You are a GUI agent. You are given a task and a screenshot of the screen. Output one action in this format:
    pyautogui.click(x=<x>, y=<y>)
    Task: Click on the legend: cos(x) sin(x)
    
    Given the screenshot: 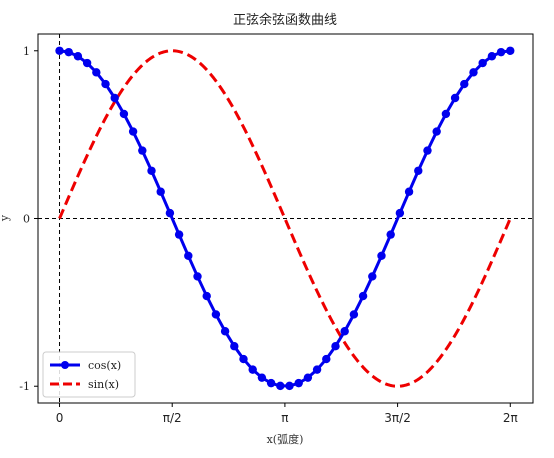 What is the action you would take?
    pyautogui.click(x=89, y=374)
    